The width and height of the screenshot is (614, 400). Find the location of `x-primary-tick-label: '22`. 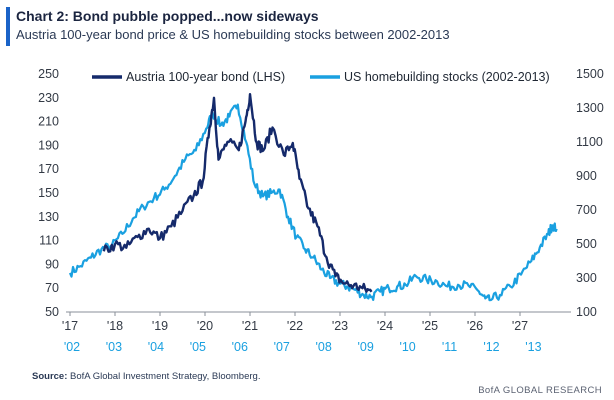

x-primary-tick-label: '22 is located at coordinates (295, 326).